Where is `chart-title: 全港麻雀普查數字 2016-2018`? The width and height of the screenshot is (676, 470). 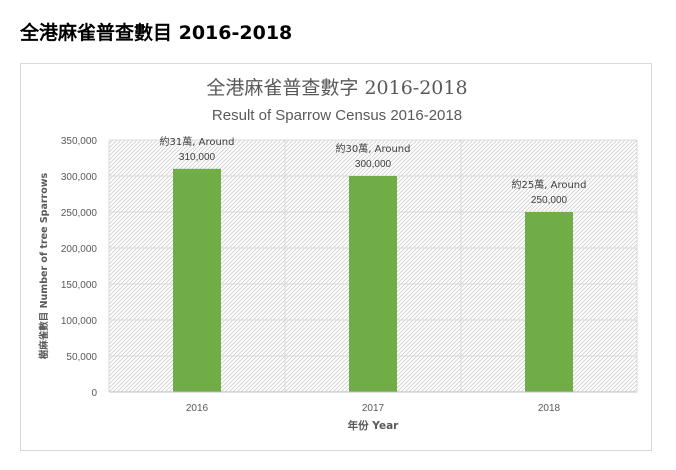
chart-title: 全港麻雀普查數字 2016-2018 is located at coordinates (336, 88).